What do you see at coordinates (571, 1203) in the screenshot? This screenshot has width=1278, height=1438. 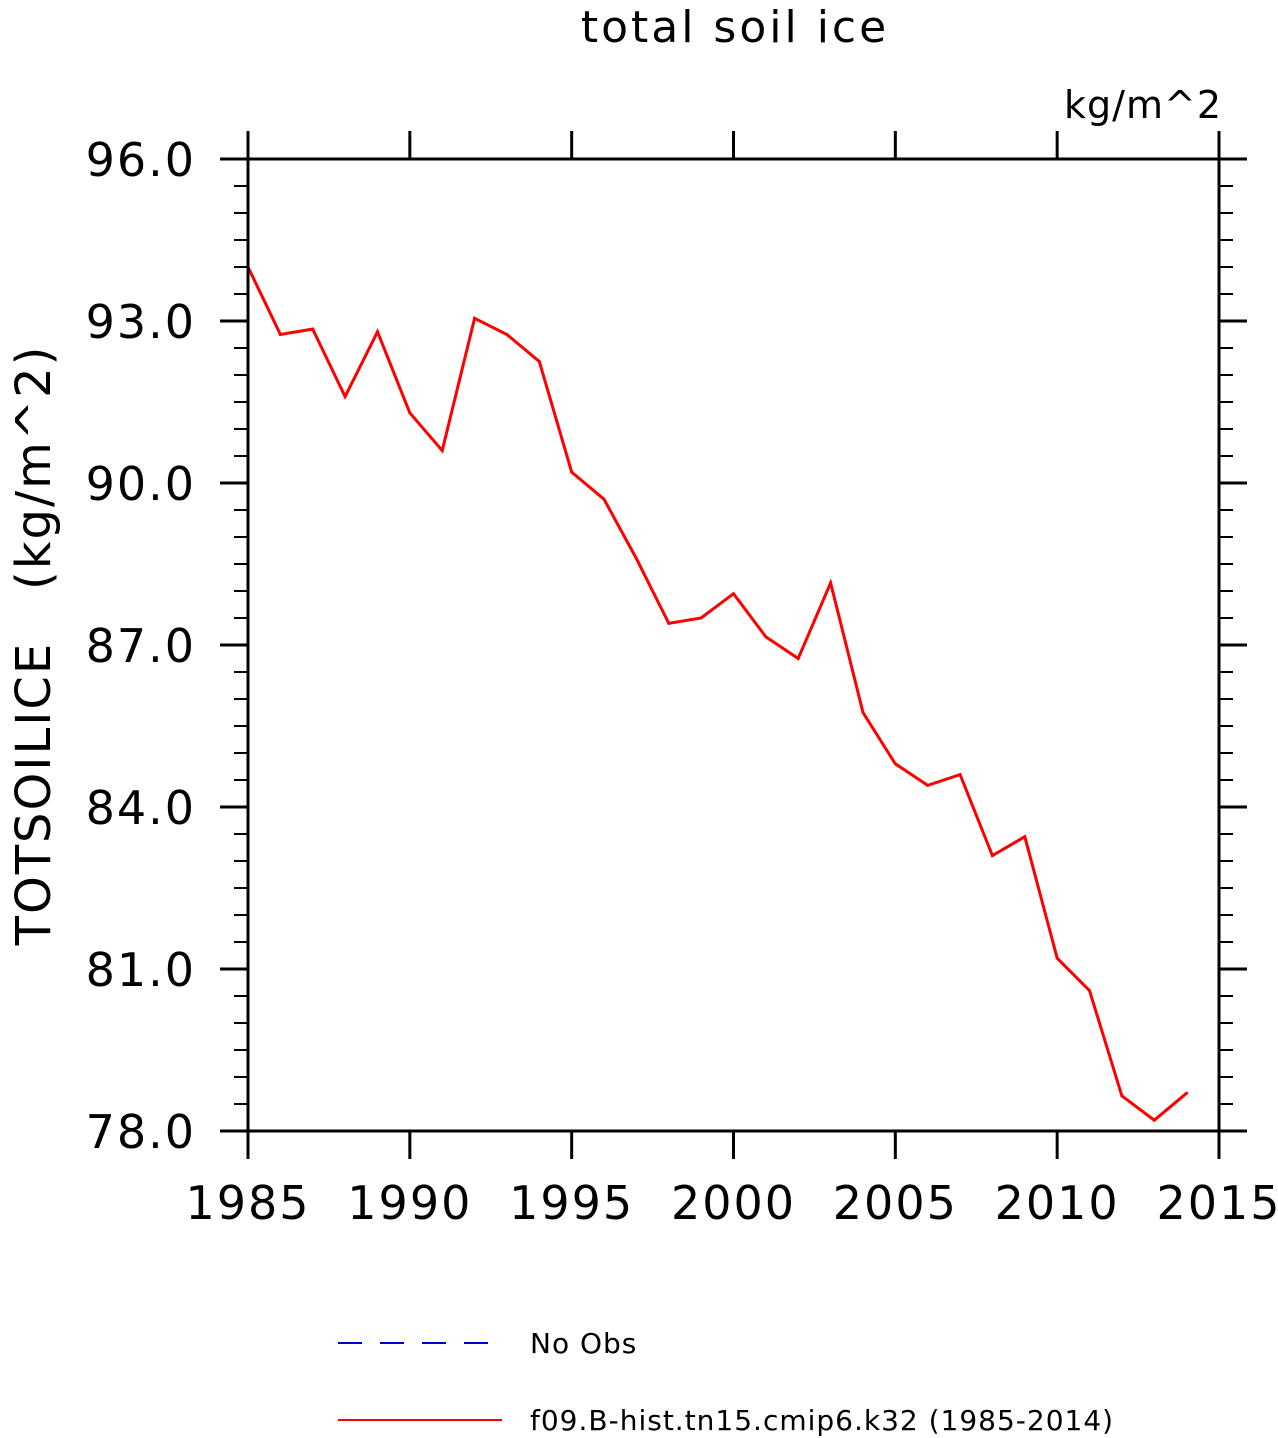 I see `x-tick-label: 1995` at bounding box center [571, 1203].